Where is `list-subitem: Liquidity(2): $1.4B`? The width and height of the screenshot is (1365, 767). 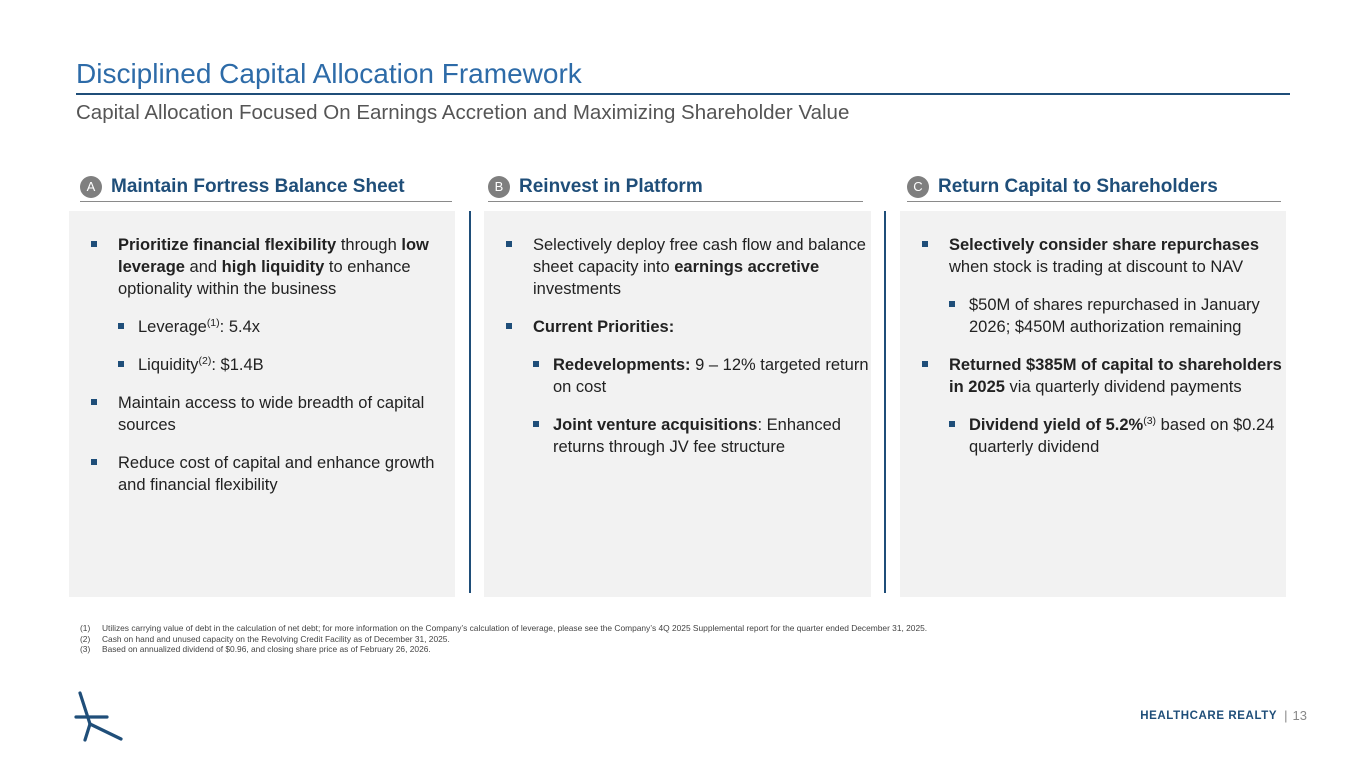 list-subitem: Liquidity(2): $1.4B is located at coordinates (262, 365).